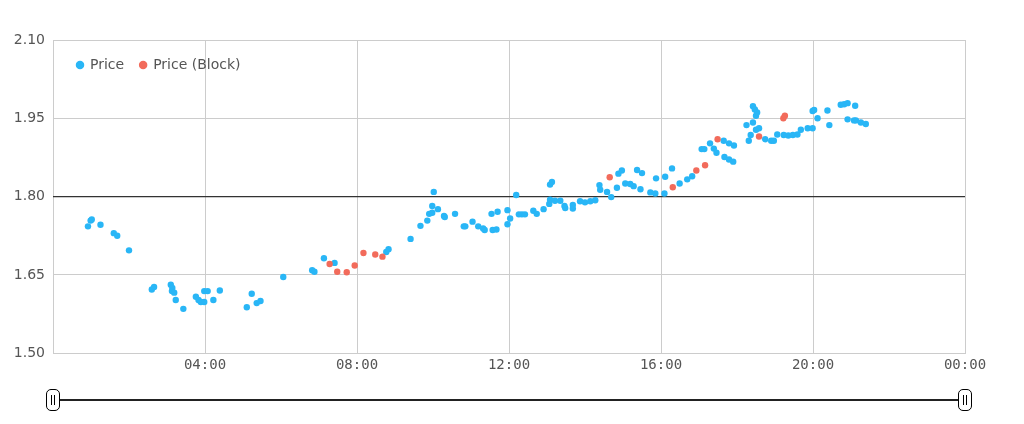 The image size is (1024, 424). I want to click on x-tick-label: 16:00, so click(661, 364).